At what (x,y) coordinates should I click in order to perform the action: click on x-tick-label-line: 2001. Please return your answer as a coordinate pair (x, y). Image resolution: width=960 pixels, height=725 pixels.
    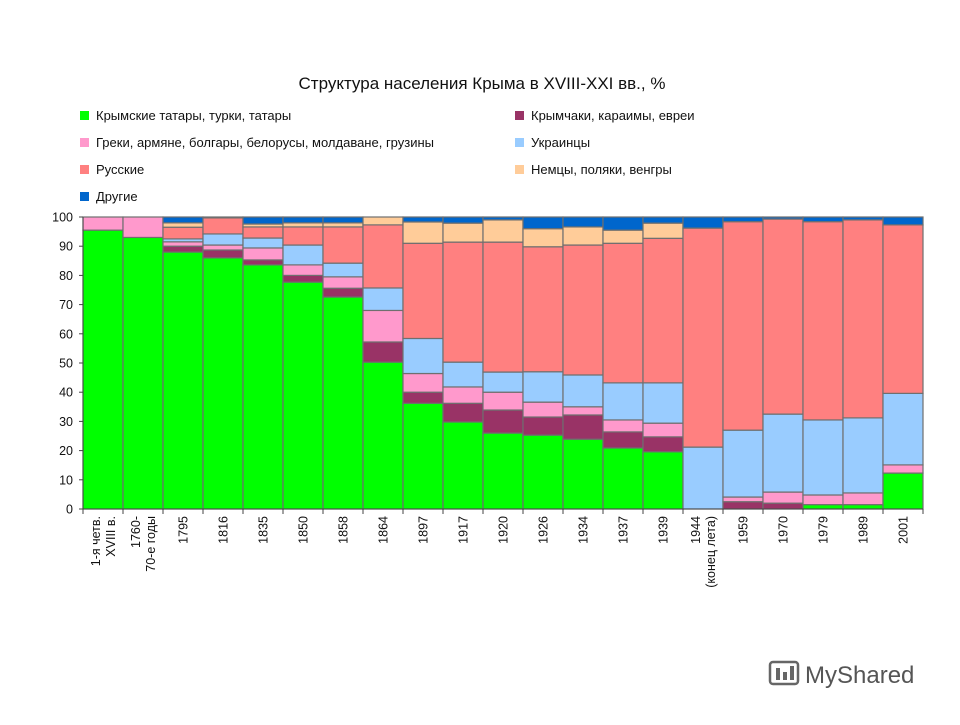
    Looking at the image, I should click on (904, 530).